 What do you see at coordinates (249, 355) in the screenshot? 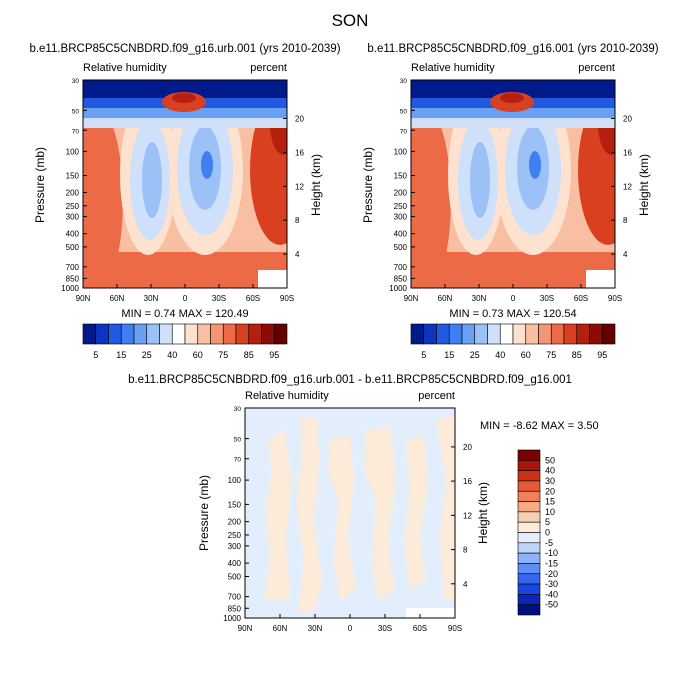
I see `left-colorbar-label: 85` at bounding box center [249, 355].